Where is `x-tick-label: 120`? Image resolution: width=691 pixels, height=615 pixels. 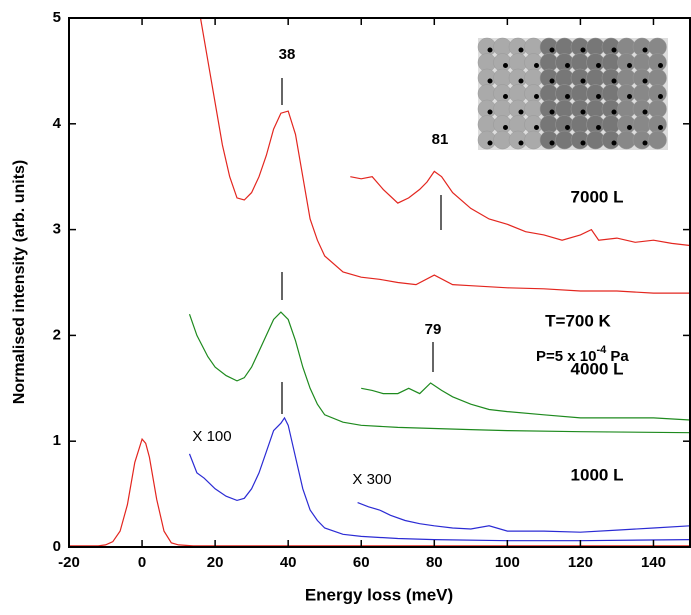
x-tick-label: 120 is located at coordinates (580, 562).